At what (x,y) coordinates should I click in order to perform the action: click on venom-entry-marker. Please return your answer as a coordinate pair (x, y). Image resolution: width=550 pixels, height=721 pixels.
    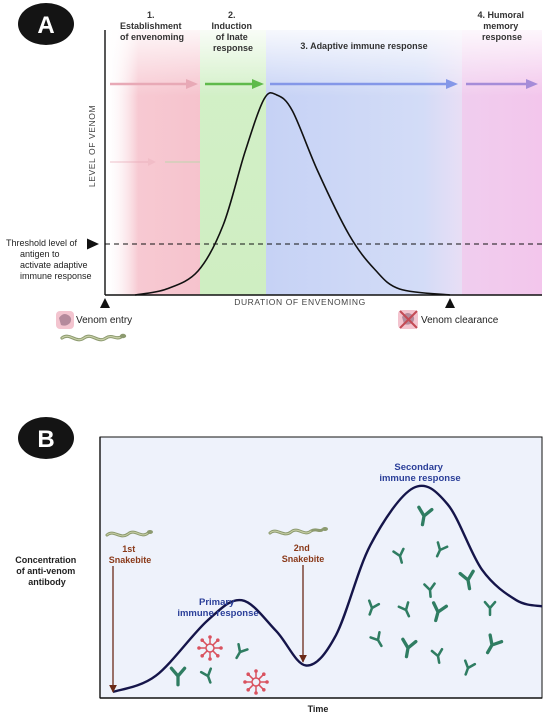
    Looking at the image, I should click on (105, 303).